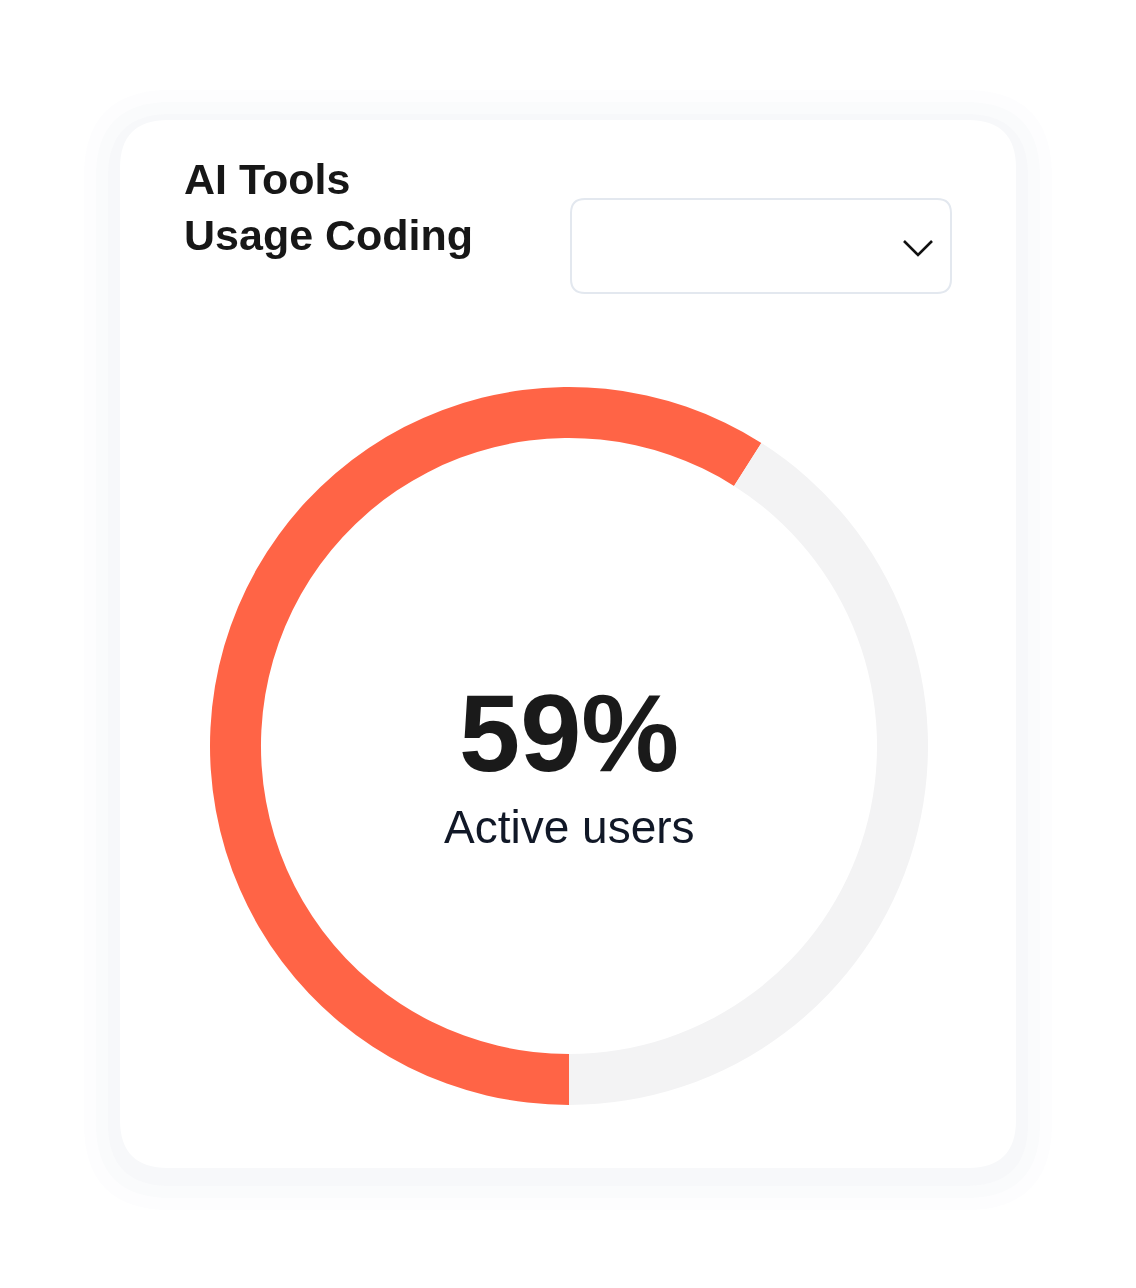 This screenshot has height=1288, width=1136. Describe the element at coordinates (329, 207) in the screenshot. I see `chart-title: AI Tools Usage Coding` at that location.